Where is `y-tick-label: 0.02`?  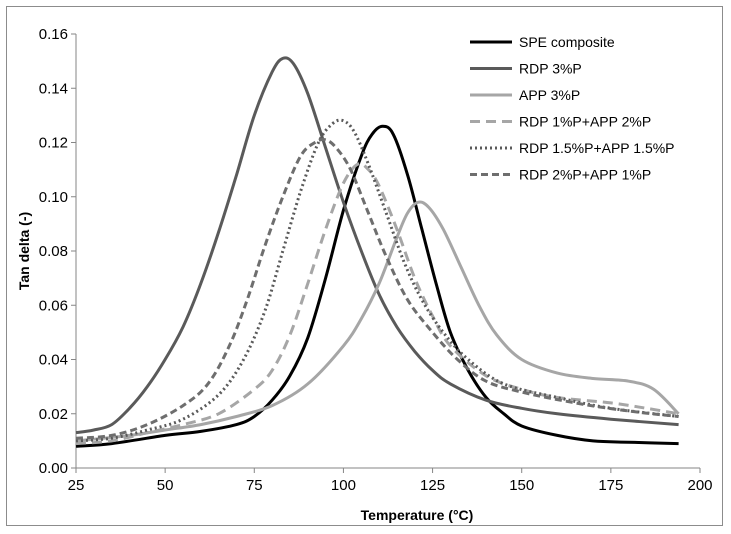 y-tick-label: 0.02 is located at coordinates (53, 414).